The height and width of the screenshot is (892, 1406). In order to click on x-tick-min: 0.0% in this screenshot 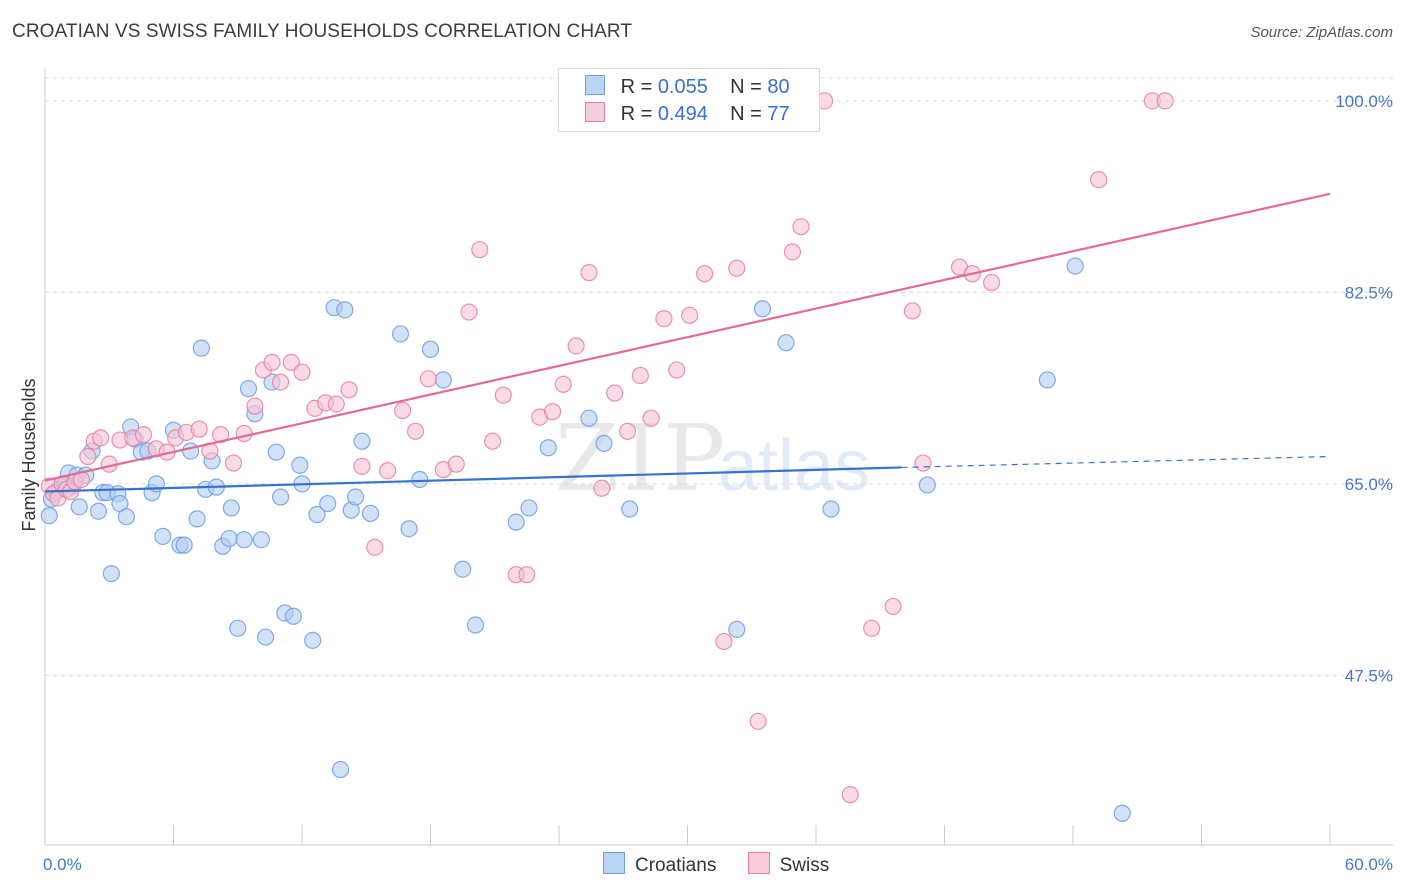, I will do `click(62, 864)`.